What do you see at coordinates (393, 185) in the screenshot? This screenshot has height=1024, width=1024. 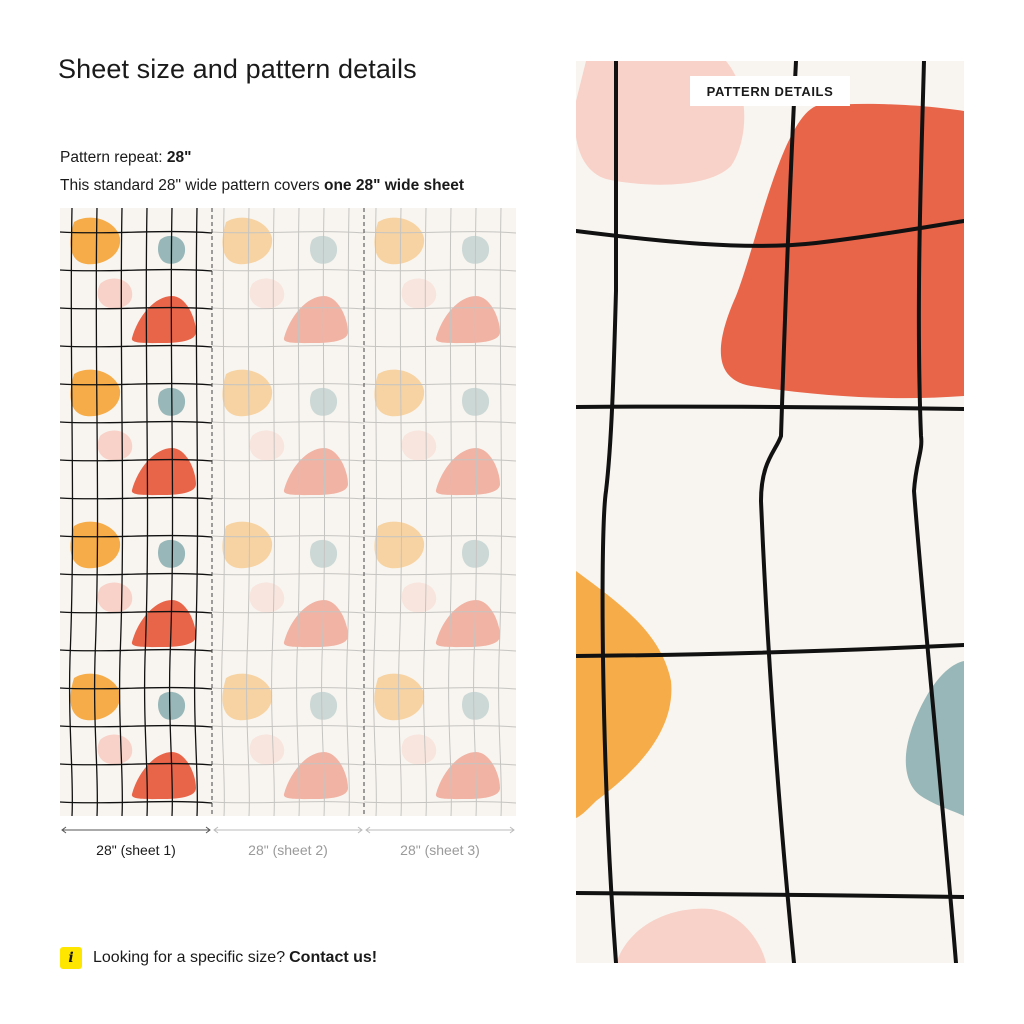 I see `coverage-bold: one 28" wide sheet` at bounding box center [393, 185].